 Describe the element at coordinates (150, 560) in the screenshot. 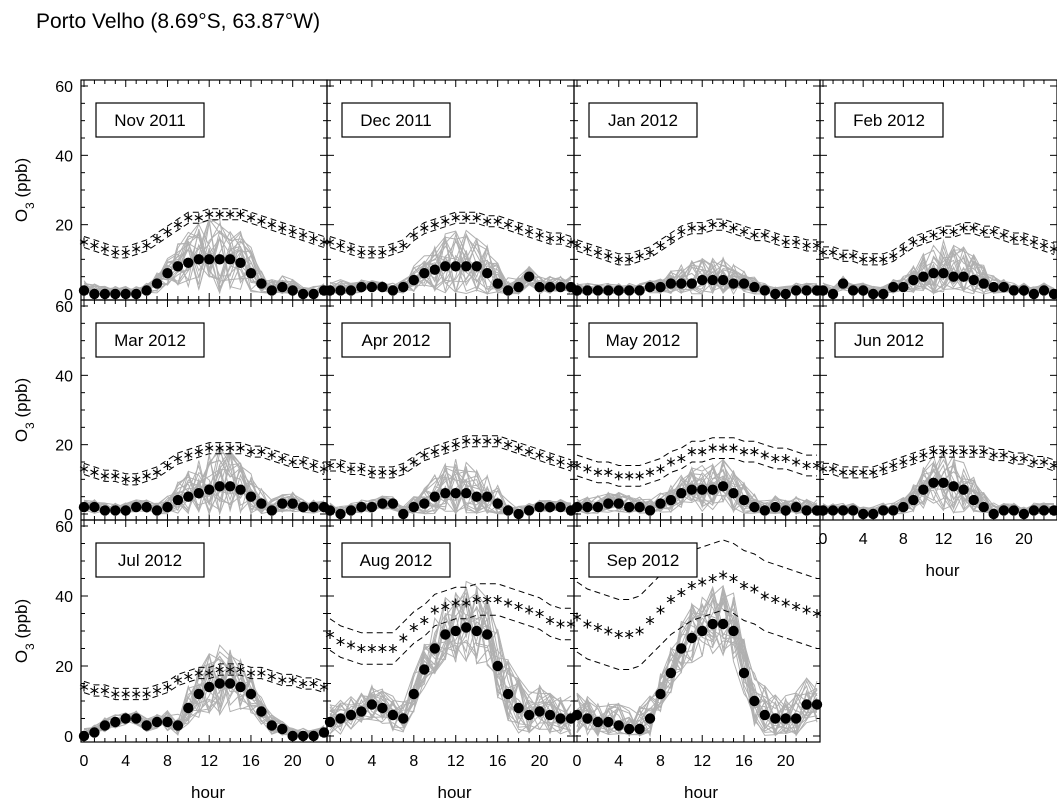

I see `month-label: Jul 2012` at that location.